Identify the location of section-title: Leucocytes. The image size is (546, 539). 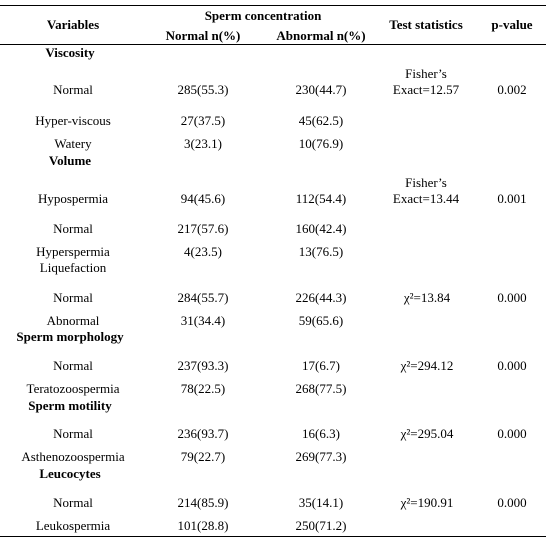
(70, 473).